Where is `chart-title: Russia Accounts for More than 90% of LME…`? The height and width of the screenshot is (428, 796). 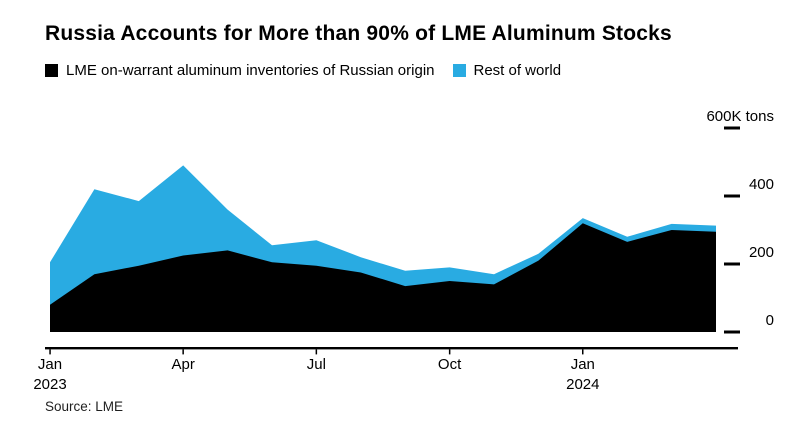
chart-title: Russia Accounts for More than 90% of LME… is located at coordinates (358, 33).